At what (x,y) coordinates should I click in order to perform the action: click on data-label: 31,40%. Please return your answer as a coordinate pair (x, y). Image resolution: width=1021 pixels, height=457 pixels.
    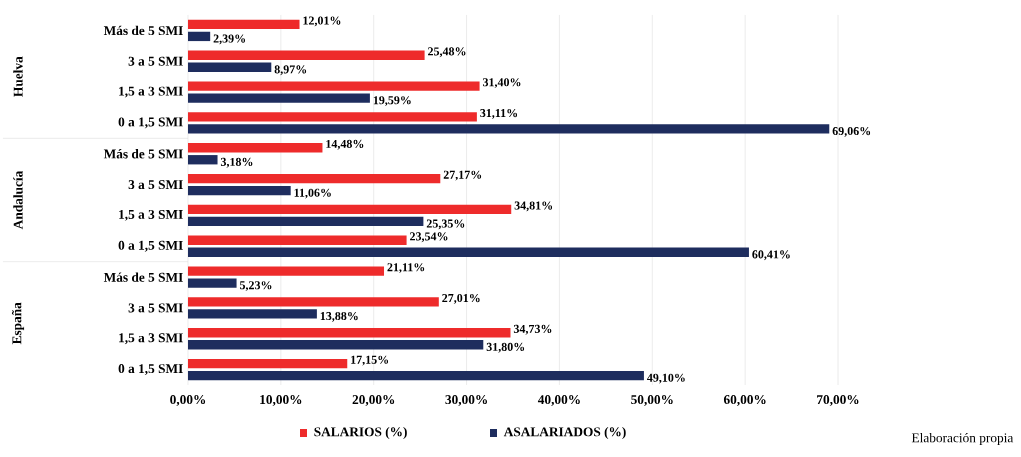
    Looking at the image, I should click on (501, 83).